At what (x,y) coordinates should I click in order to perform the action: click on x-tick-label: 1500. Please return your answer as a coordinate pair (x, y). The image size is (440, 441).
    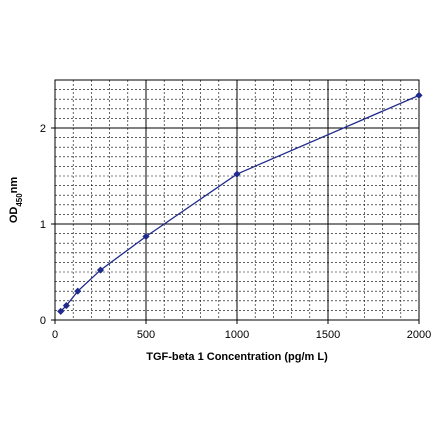
    Looking at the image, I should click on (328, 335).